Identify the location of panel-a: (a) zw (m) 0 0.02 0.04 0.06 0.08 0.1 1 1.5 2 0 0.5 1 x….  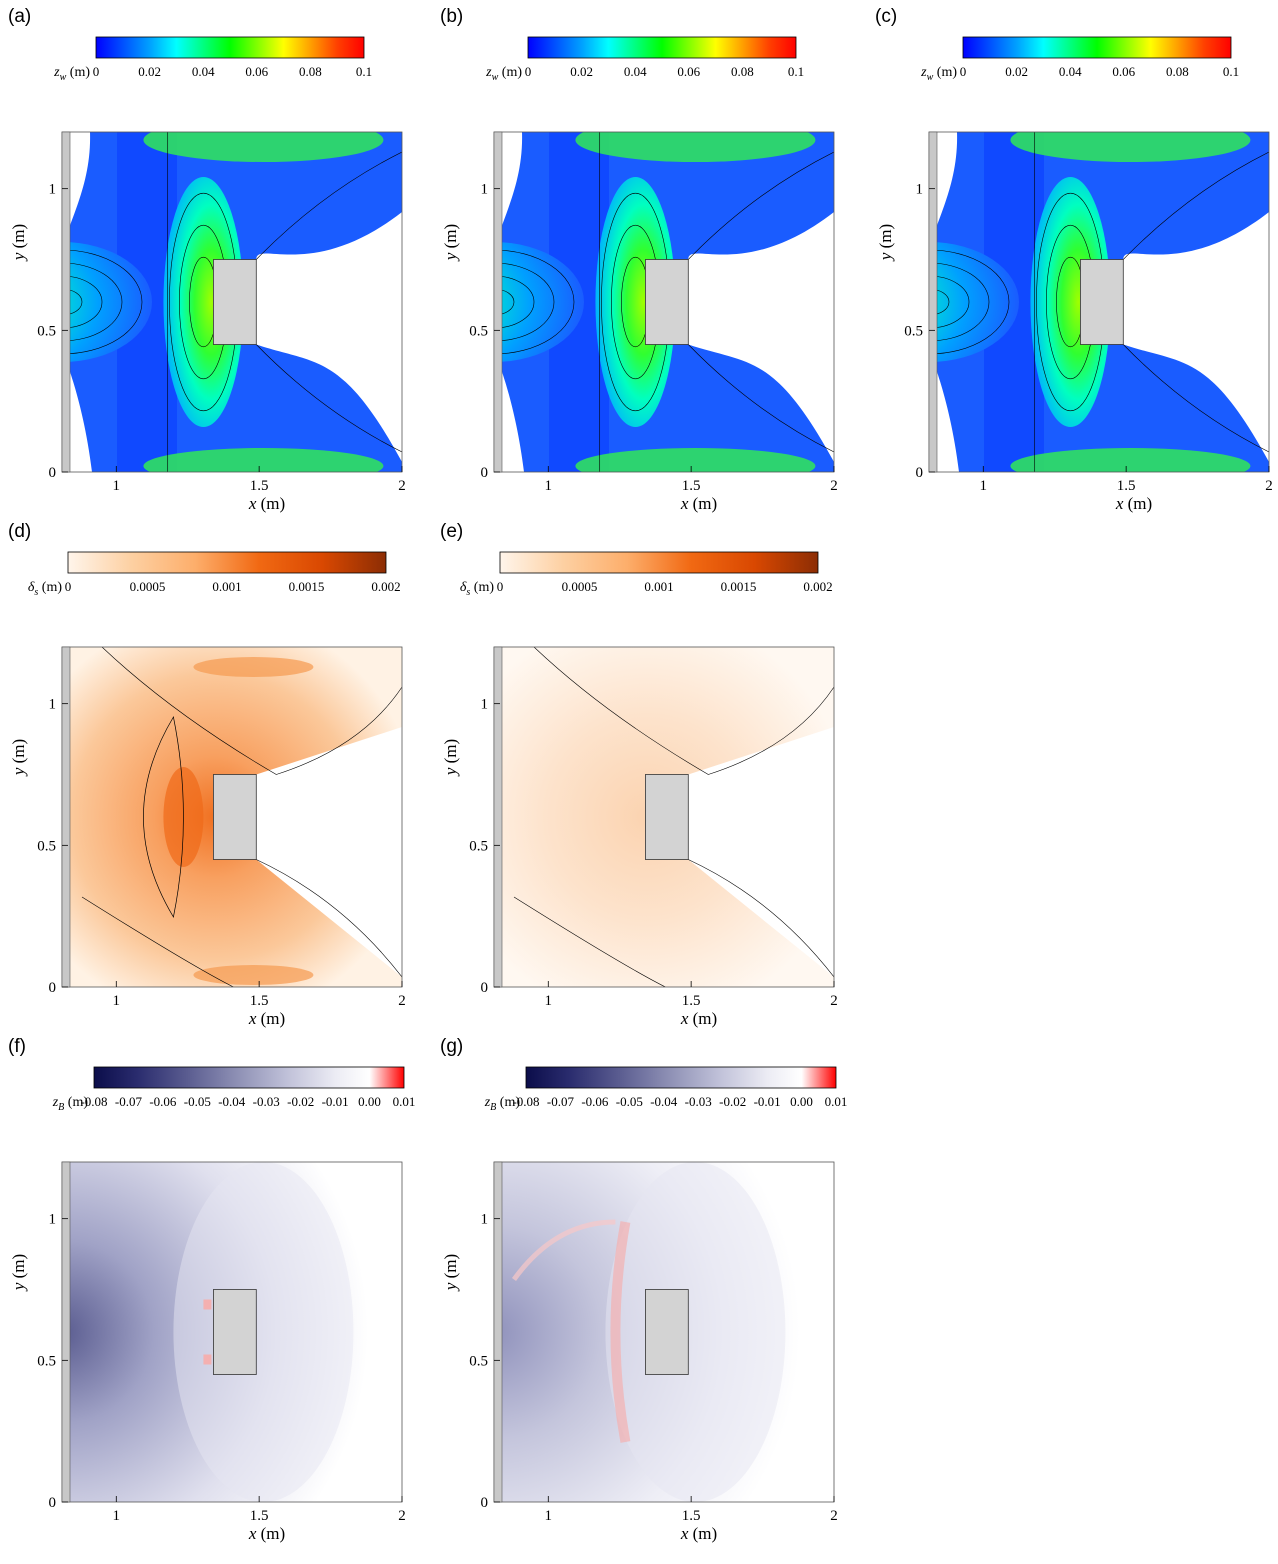
(212, 260).